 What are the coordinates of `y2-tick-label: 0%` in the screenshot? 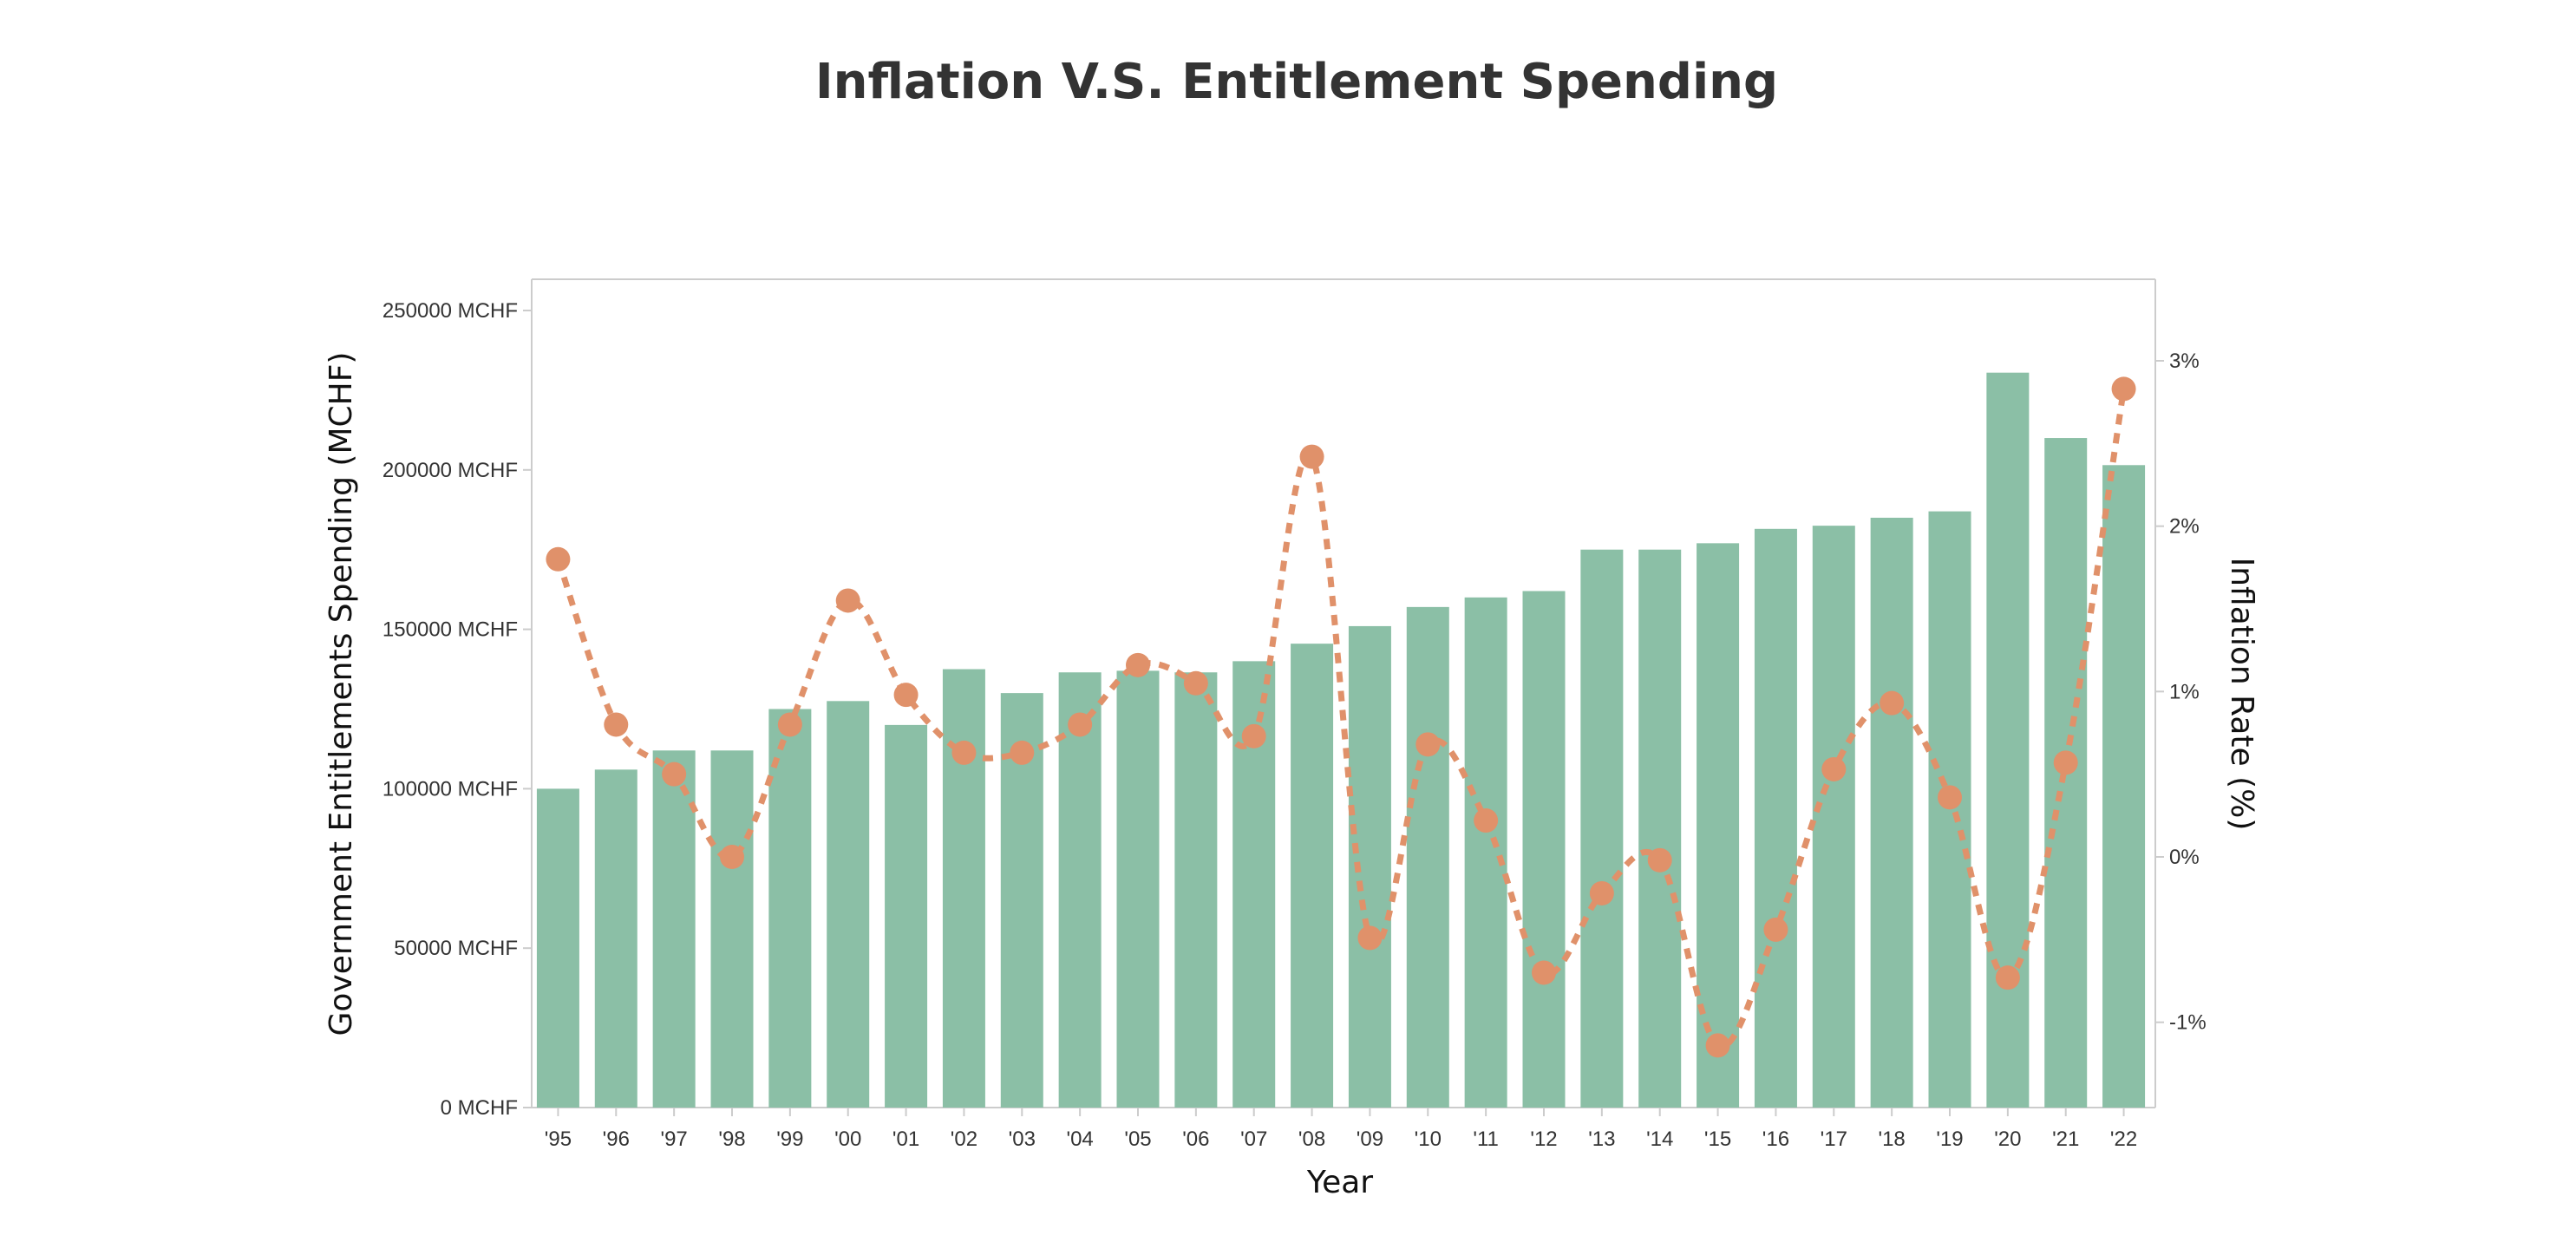 It's located at (2184, 857).